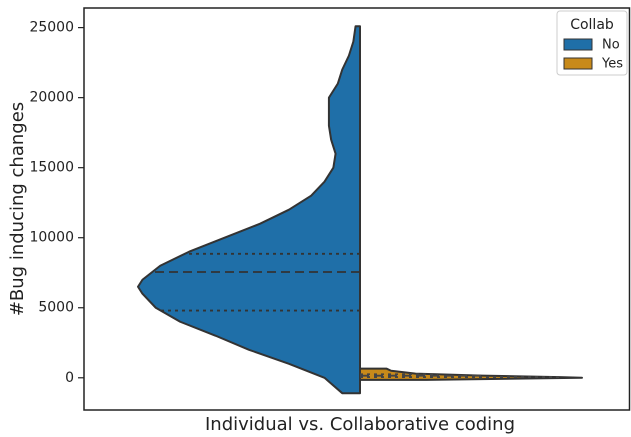  What do you see at coordinates (612, 64) in the screenshot?
I see `legend-label: Yes` at bounding box center [612, 64].